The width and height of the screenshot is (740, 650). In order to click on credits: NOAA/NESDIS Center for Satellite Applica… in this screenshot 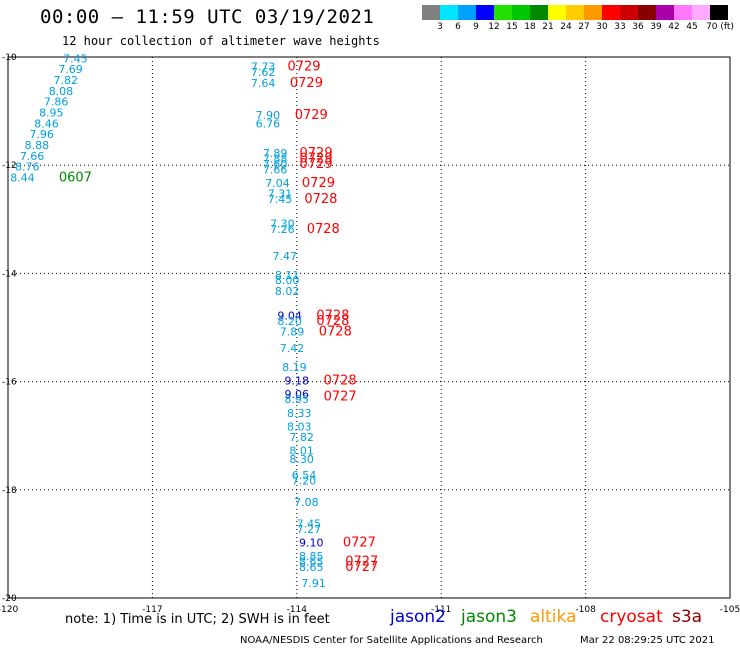, I will do `click(391, 640)`.